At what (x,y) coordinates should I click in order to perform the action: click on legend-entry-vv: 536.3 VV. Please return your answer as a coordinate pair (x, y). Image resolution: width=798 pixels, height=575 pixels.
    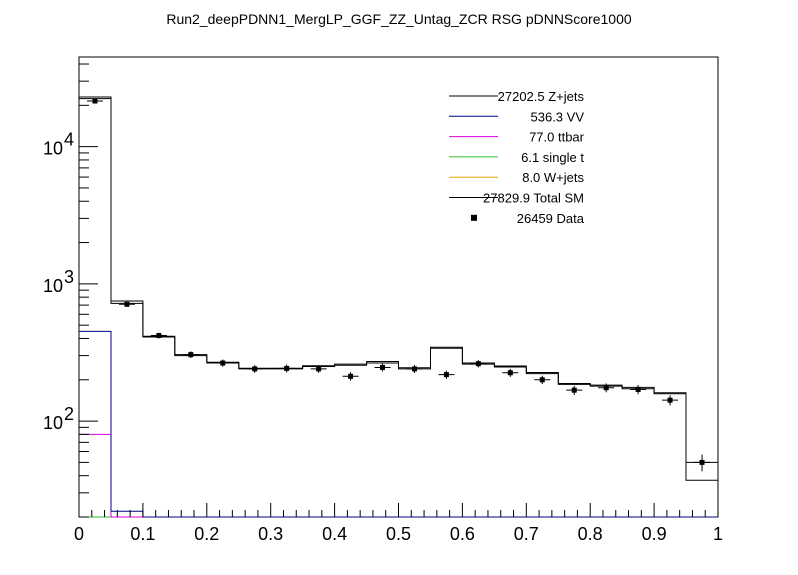
    Looking at the image, I should click on (516, 116).